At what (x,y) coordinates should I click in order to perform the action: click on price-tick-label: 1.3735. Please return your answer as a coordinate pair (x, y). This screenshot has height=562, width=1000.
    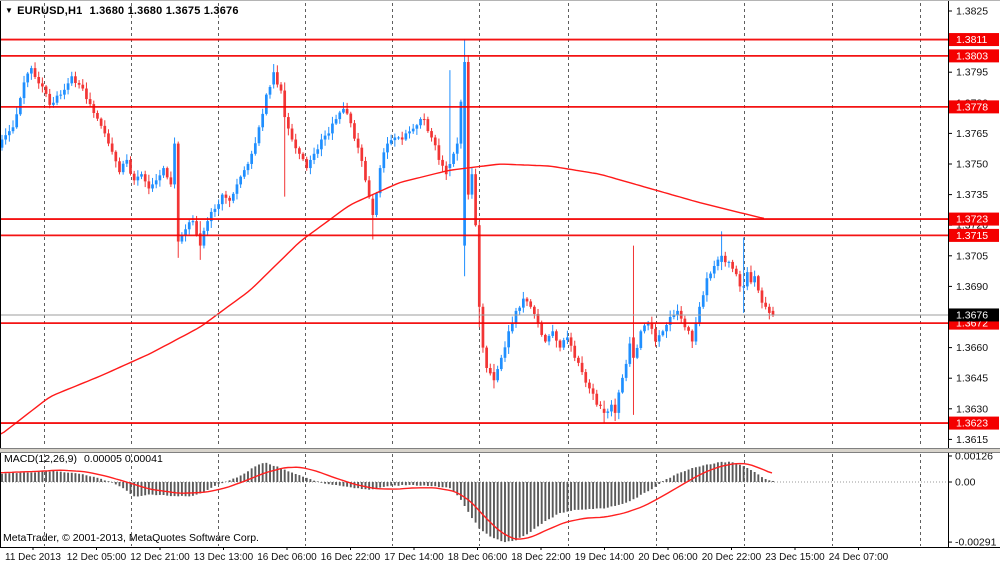
    Looking at the image, I should click on (972, 195).